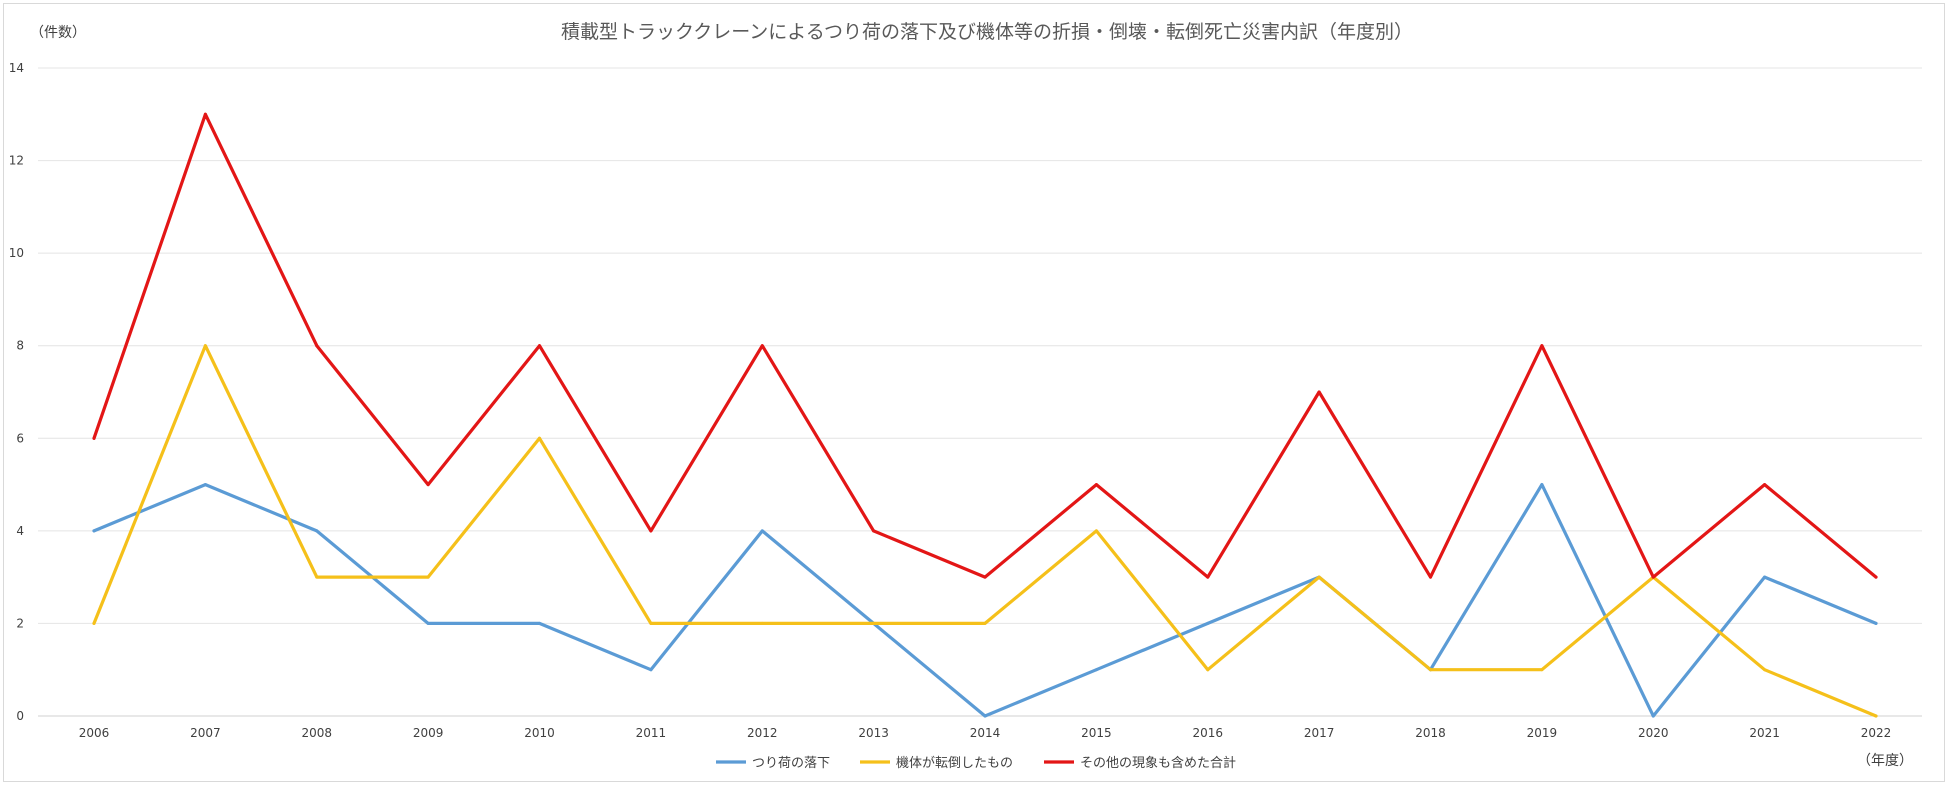 This screenshot has width=1950, height=787. Describe the element at coordinates (1542, 733) in the screenshot. I see `x-tick-label: 2019` at that location.